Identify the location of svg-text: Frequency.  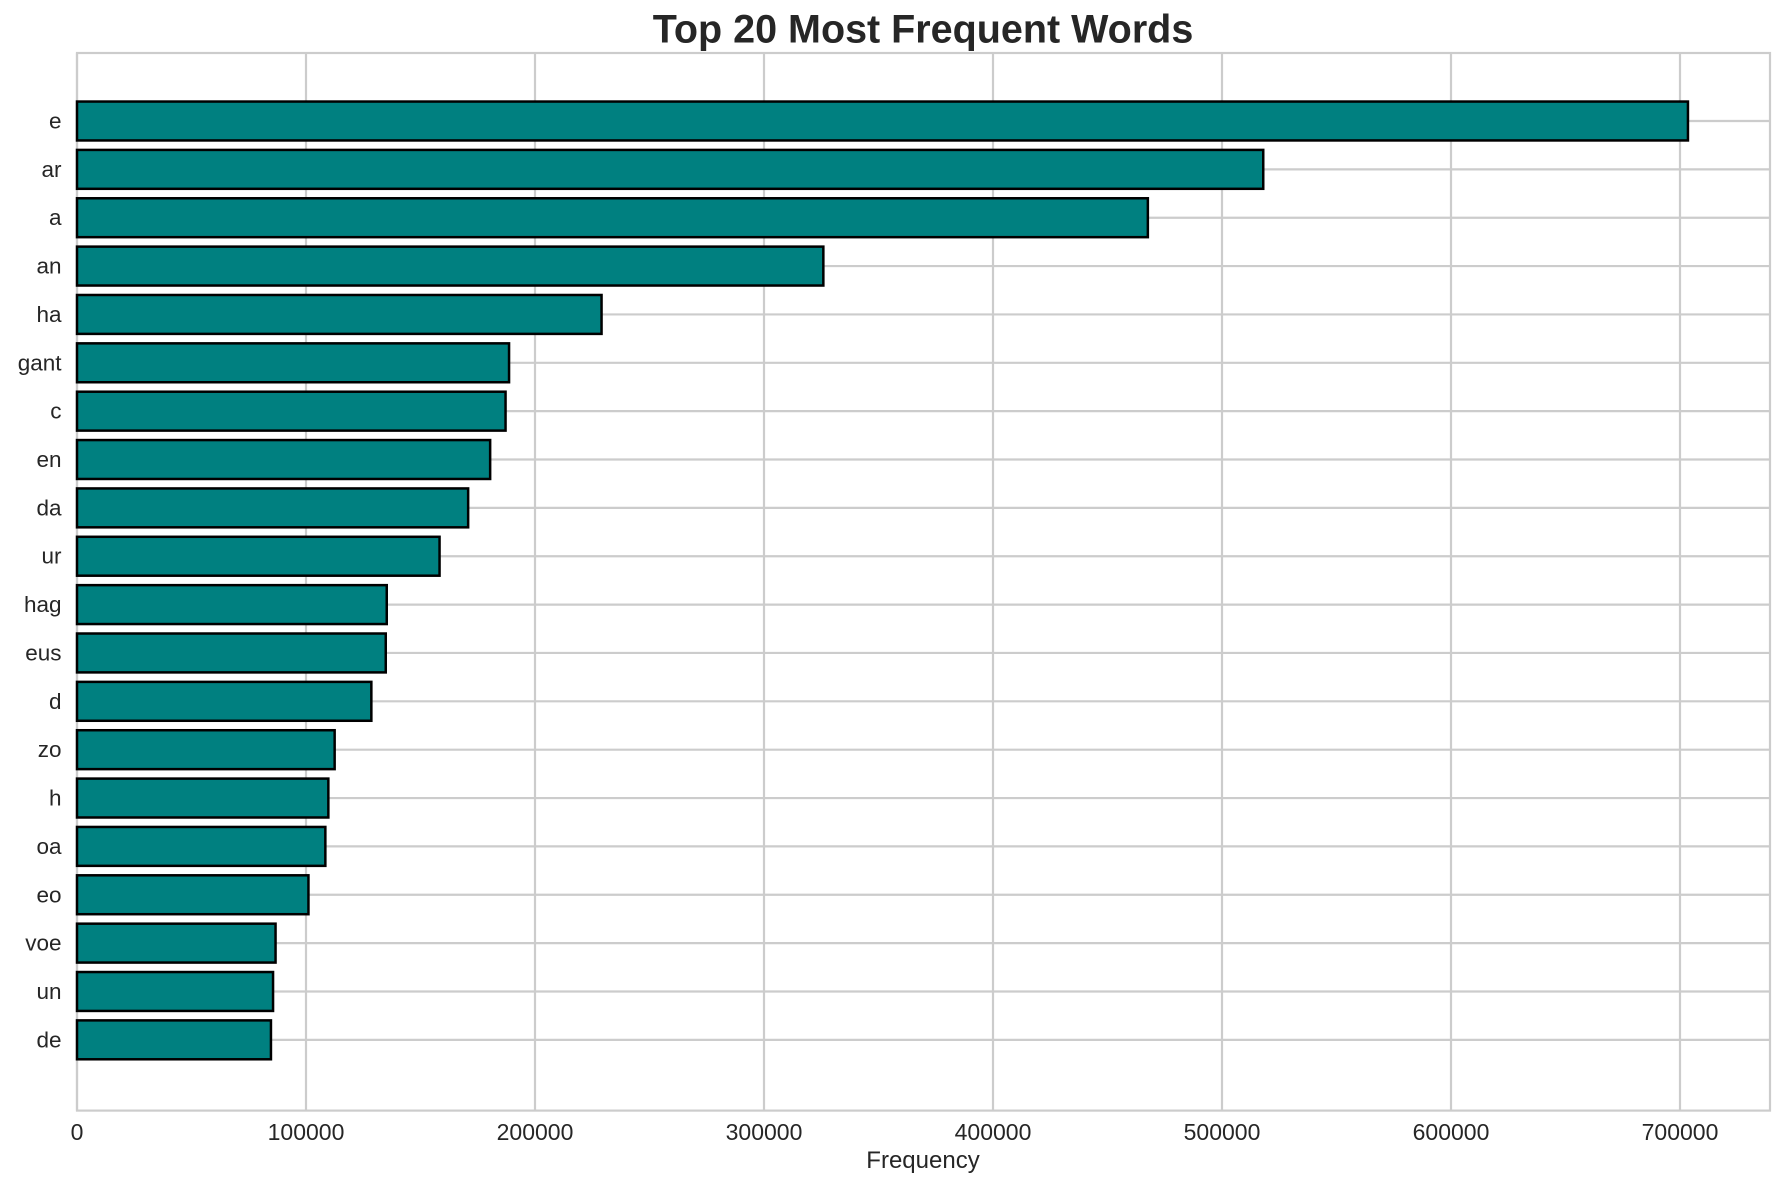
(922, 1160).